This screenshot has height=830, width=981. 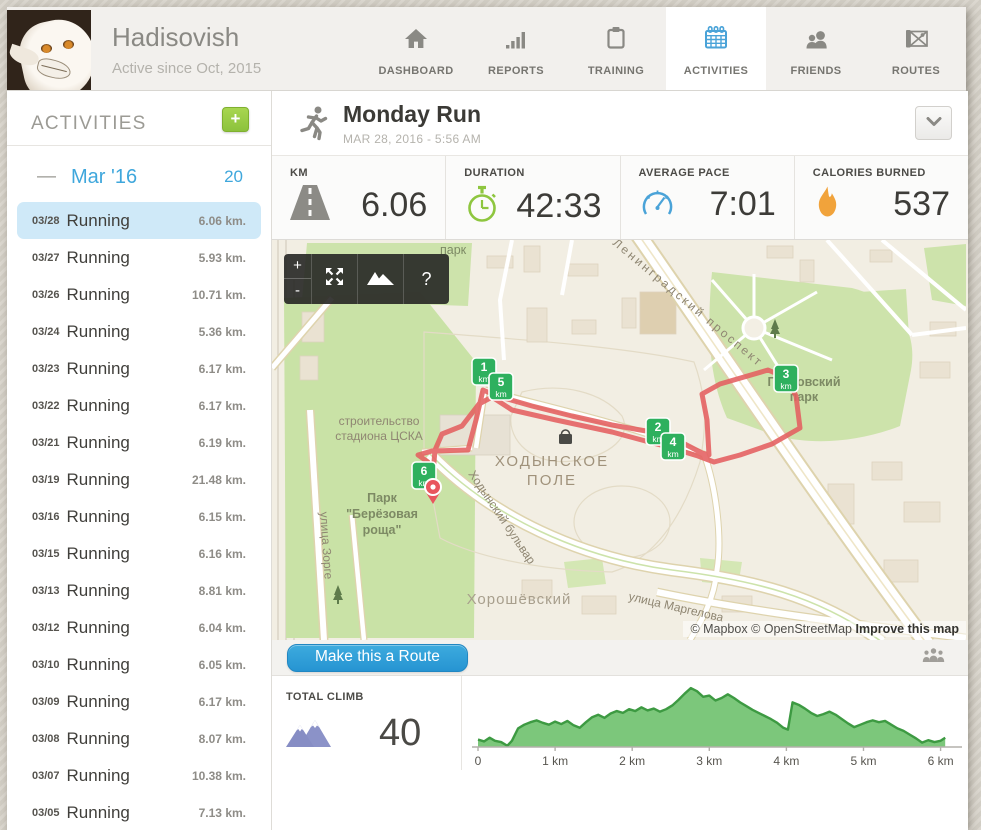 I want to click on activity-distance: 10.38 km., so click(x=218, y=775).